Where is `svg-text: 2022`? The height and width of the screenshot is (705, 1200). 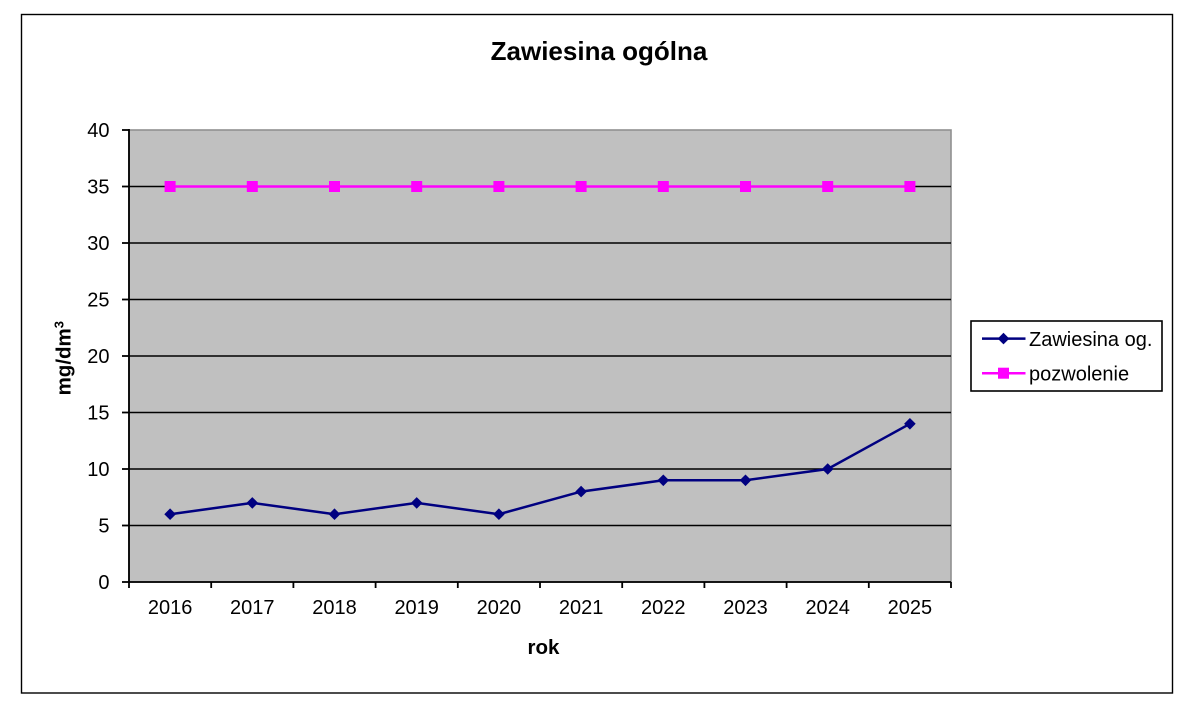
svg-text: 2022 is located at coordinates (663, 608).